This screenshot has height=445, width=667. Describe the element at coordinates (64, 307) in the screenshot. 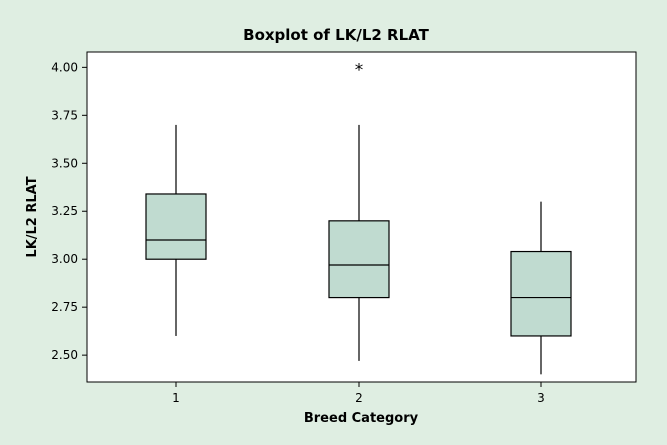

I see `y-tick-label-1: 2.75` at that location.